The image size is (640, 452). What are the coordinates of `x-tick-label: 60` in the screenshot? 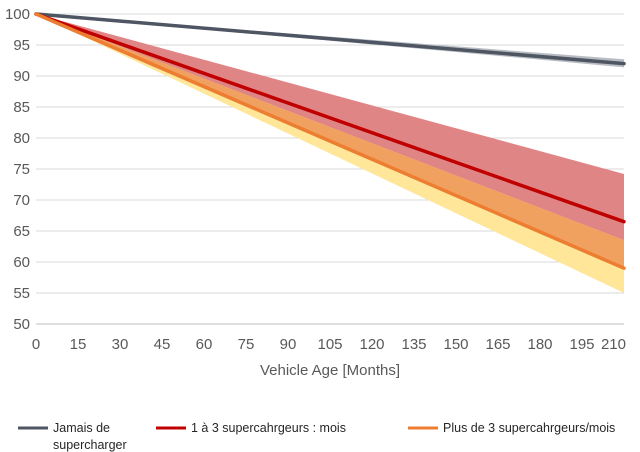 It's located at (204, 344).